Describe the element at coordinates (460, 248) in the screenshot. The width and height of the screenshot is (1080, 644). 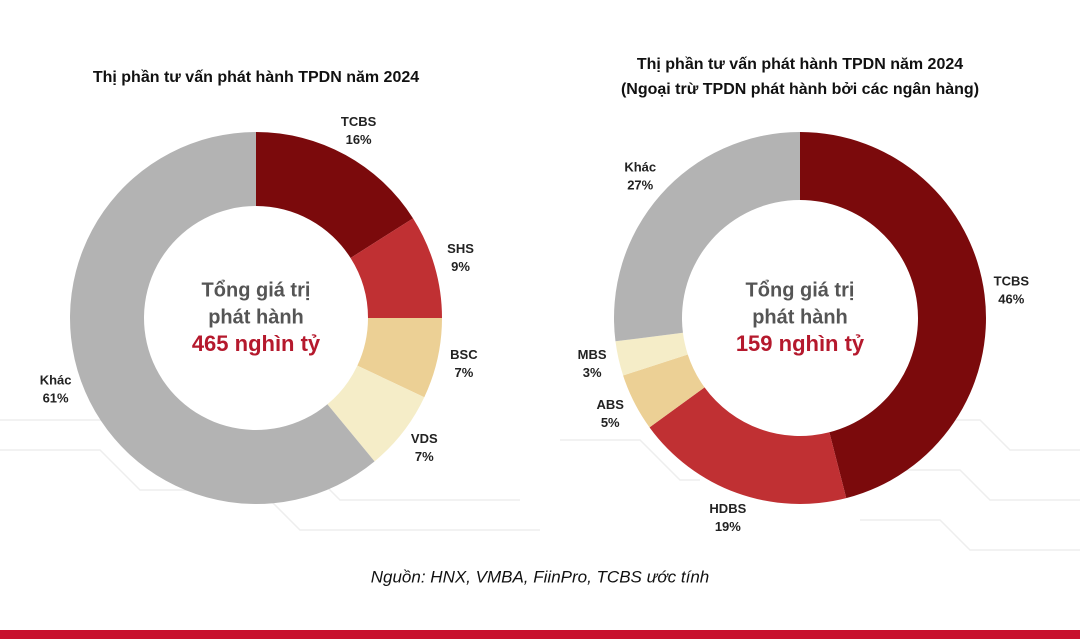
I see `slice-label: SHS` at that location.